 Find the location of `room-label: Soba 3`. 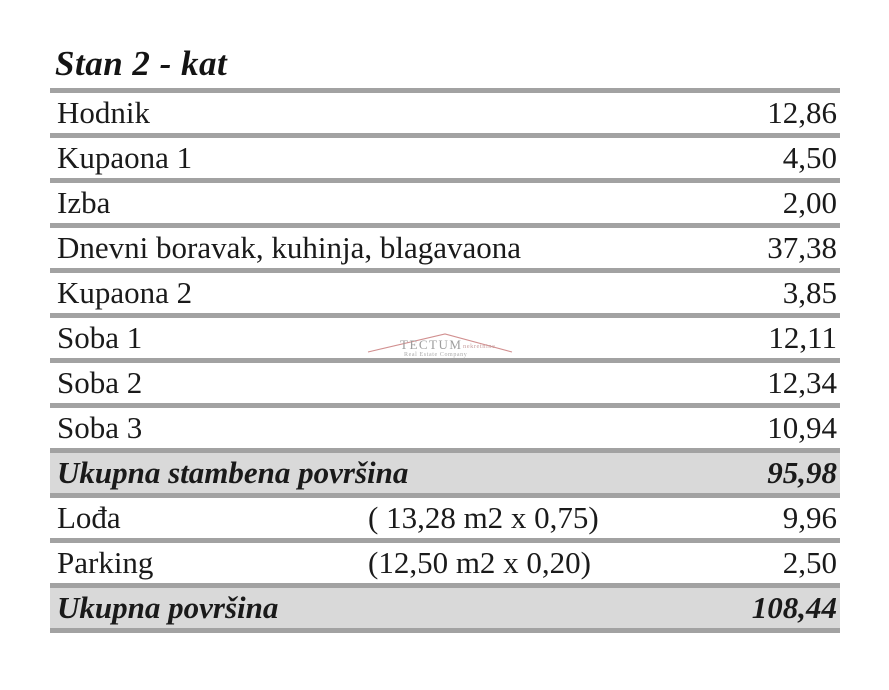

room-label: Soba 3 is located at coordinates (100, 427).